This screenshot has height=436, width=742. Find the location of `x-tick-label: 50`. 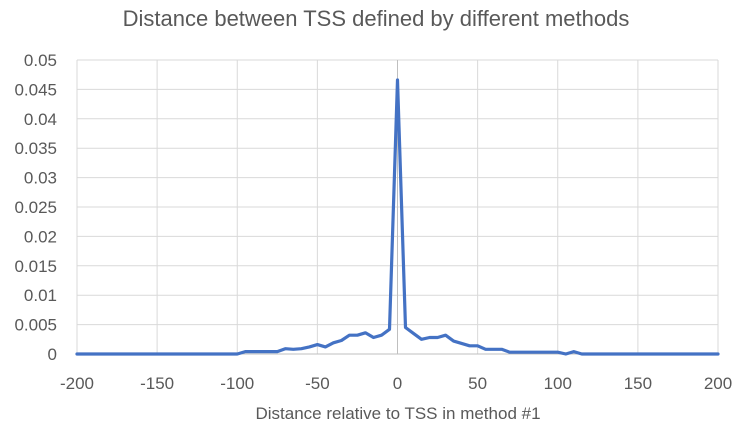

x-tick-label: 50 is located at coordinates (477, 383).